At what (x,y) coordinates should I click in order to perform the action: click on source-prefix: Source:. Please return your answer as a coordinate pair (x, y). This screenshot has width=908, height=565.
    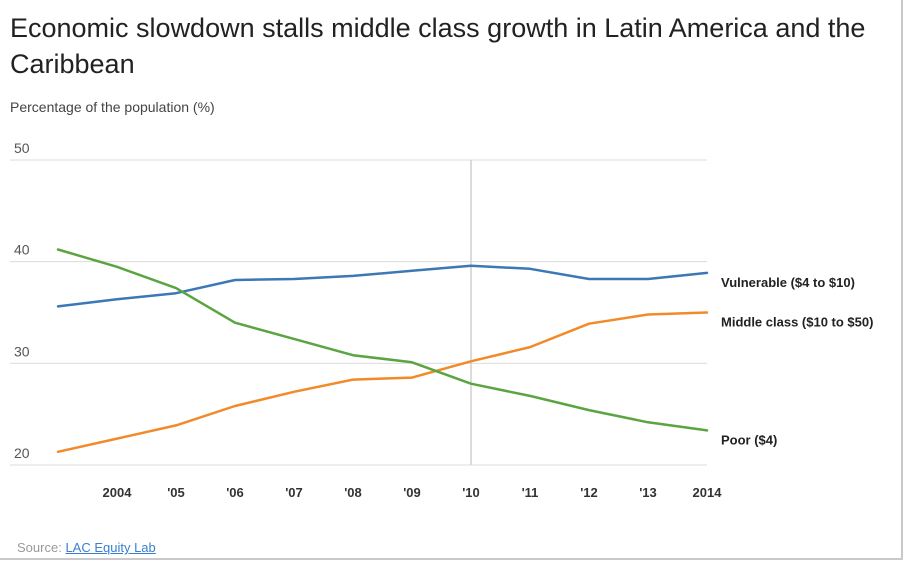
    Looking at the image, I should click on (39, 547).